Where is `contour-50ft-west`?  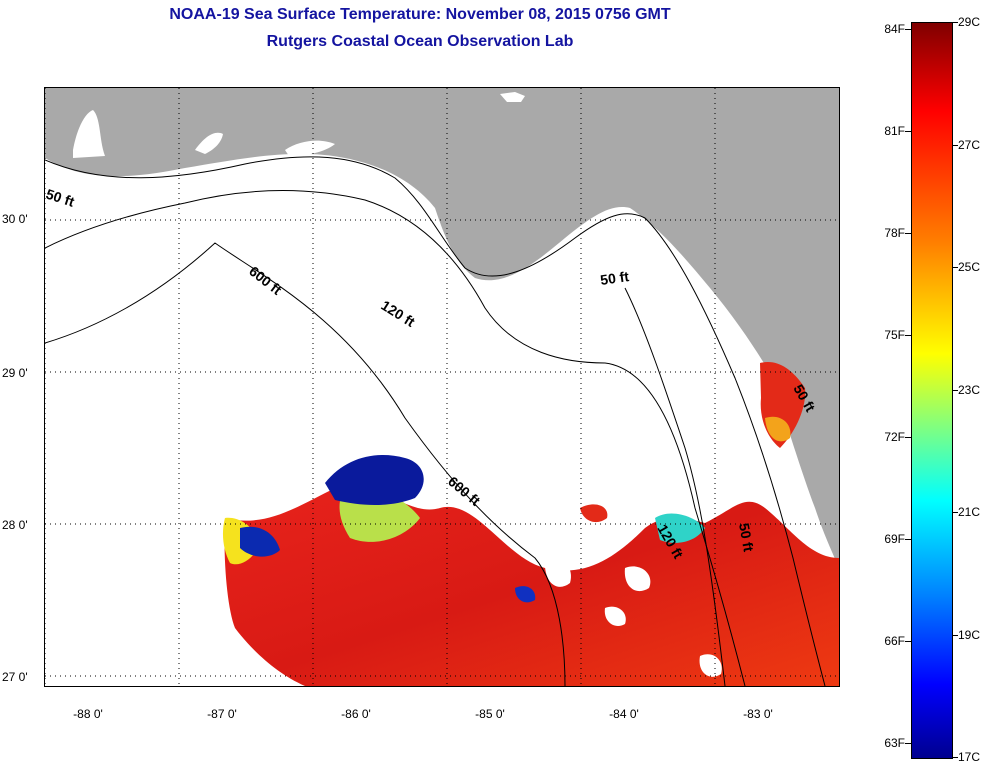
contour-50ft-west is located at coordinates (345, 216).